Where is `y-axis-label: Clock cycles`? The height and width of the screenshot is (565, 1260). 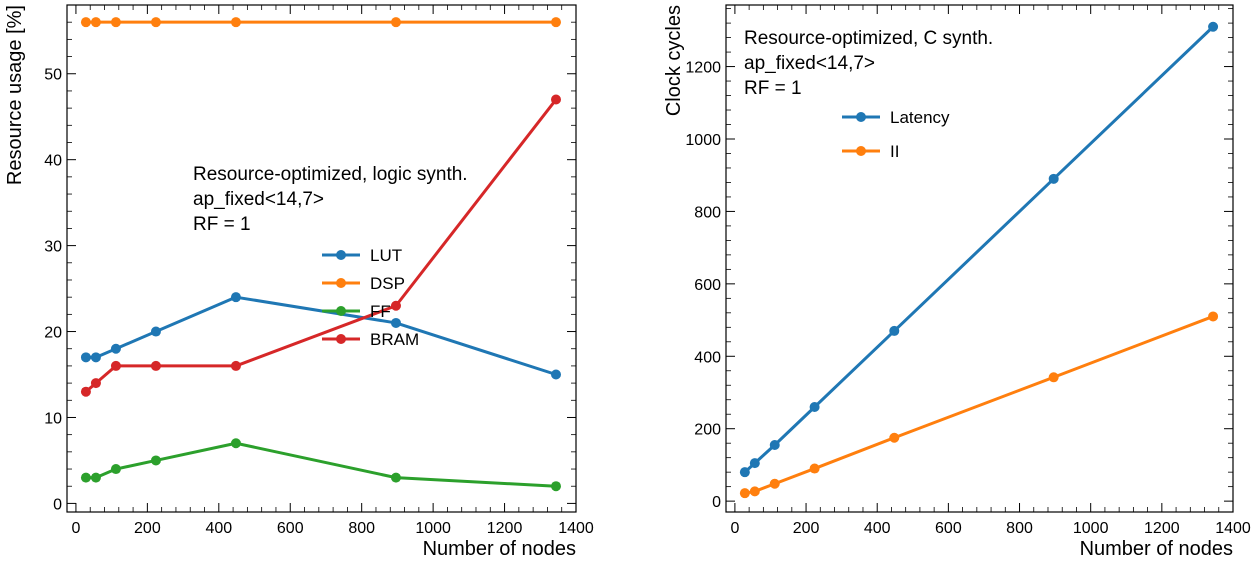
y-axis-label: Clock cycles is located at coordinates (674, 60).